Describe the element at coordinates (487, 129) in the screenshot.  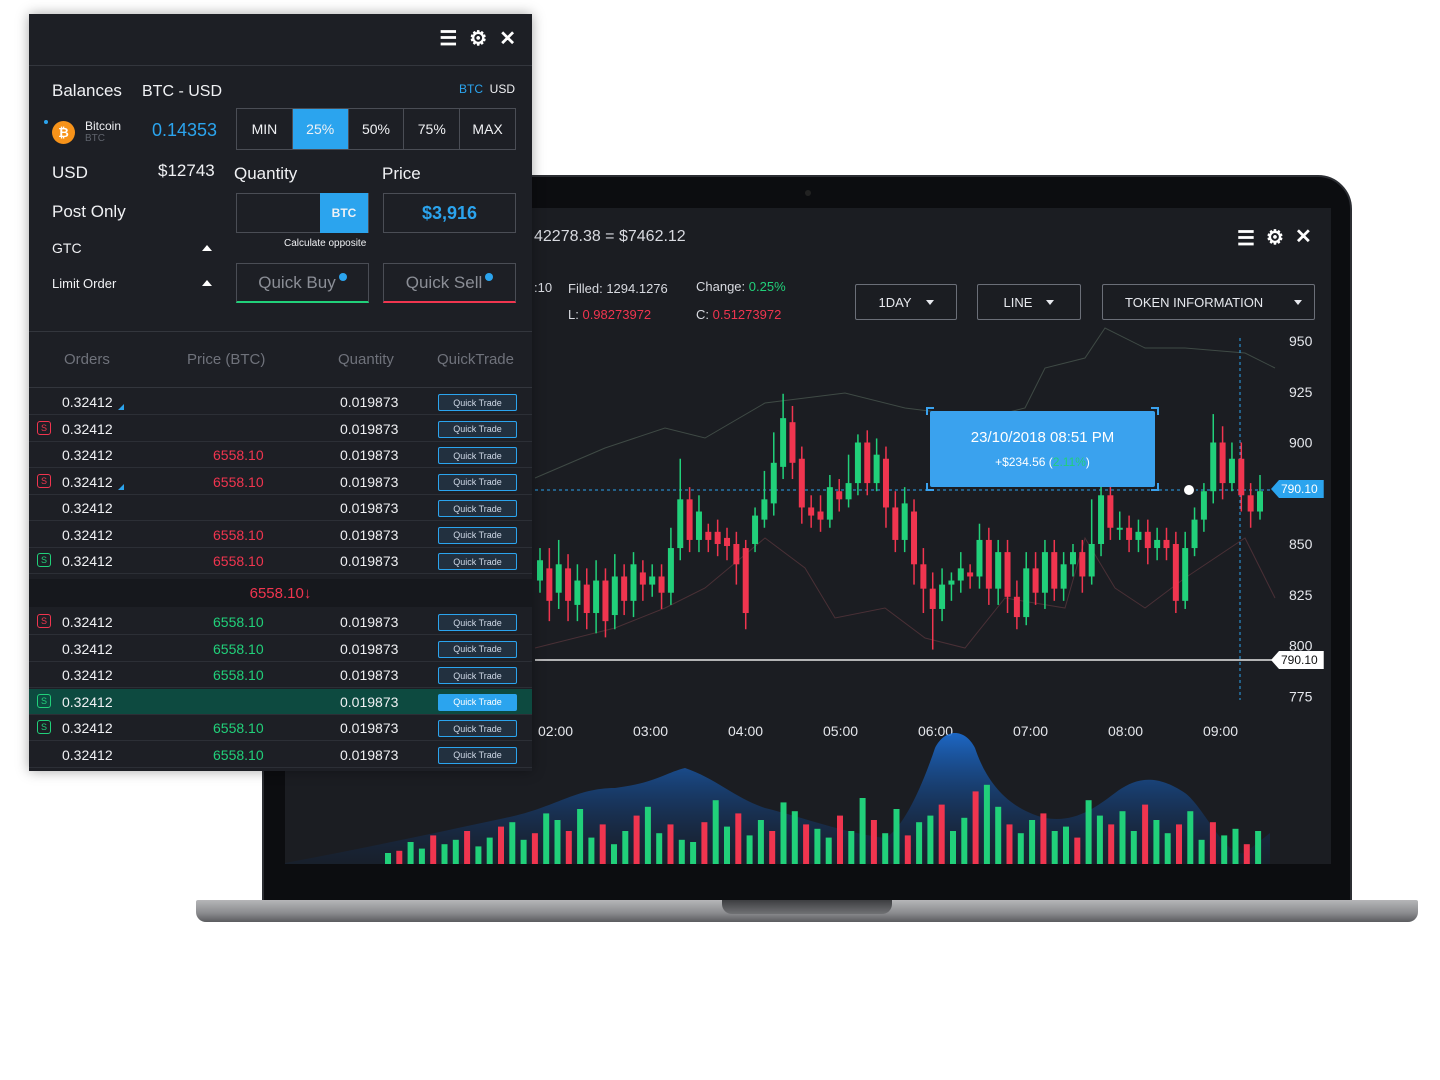
I see `pct-max-button: MAX` at that location.